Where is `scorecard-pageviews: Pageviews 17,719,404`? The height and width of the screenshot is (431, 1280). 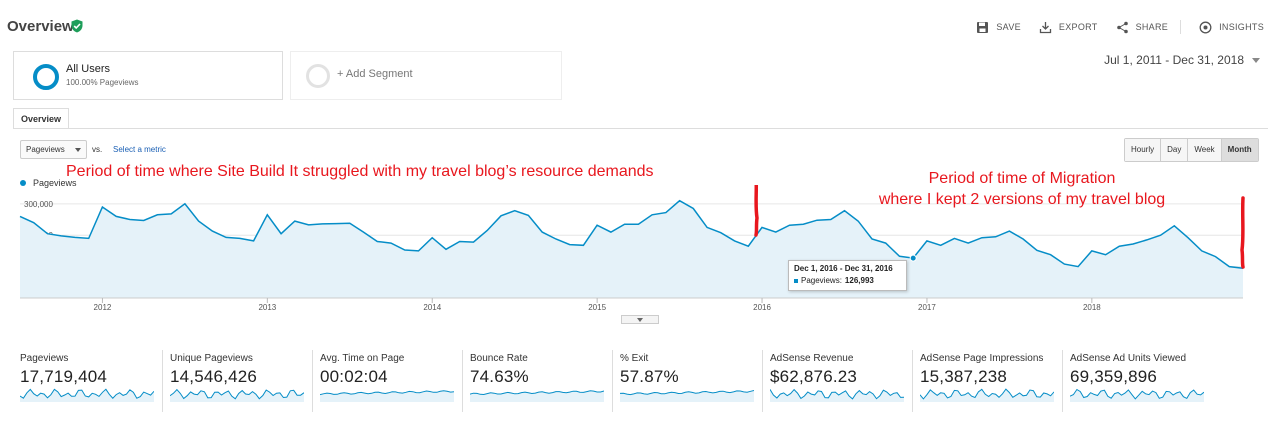 scorecard-pageviews: Pageviews 17,719,404 is located at coordinates (88, 381).